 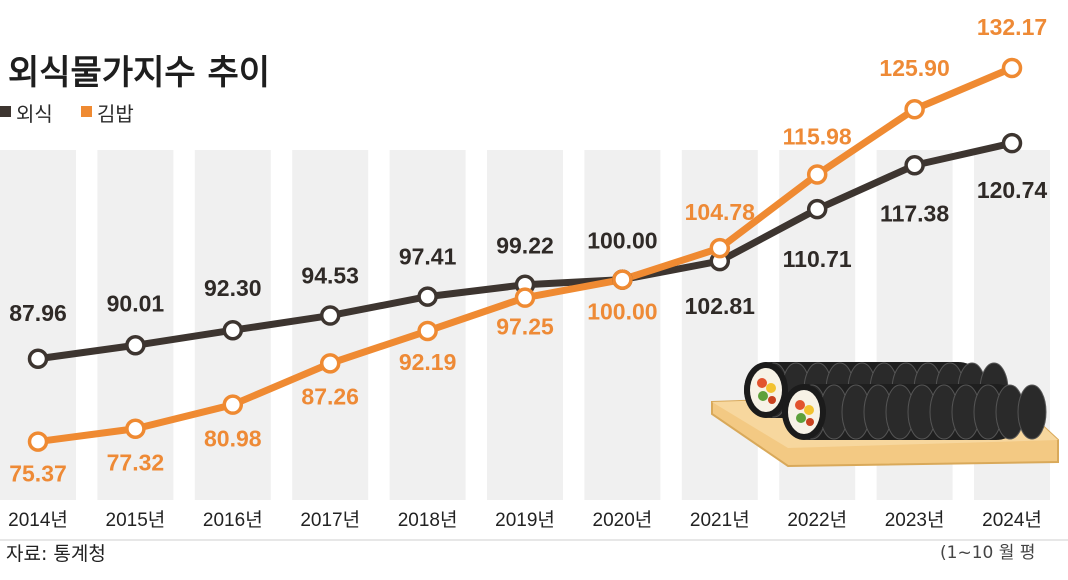 What do you see at coordinates (622, 241) in the screenshot?
I see `label-dining-6: 100.00` at bounding box center [622, 241].